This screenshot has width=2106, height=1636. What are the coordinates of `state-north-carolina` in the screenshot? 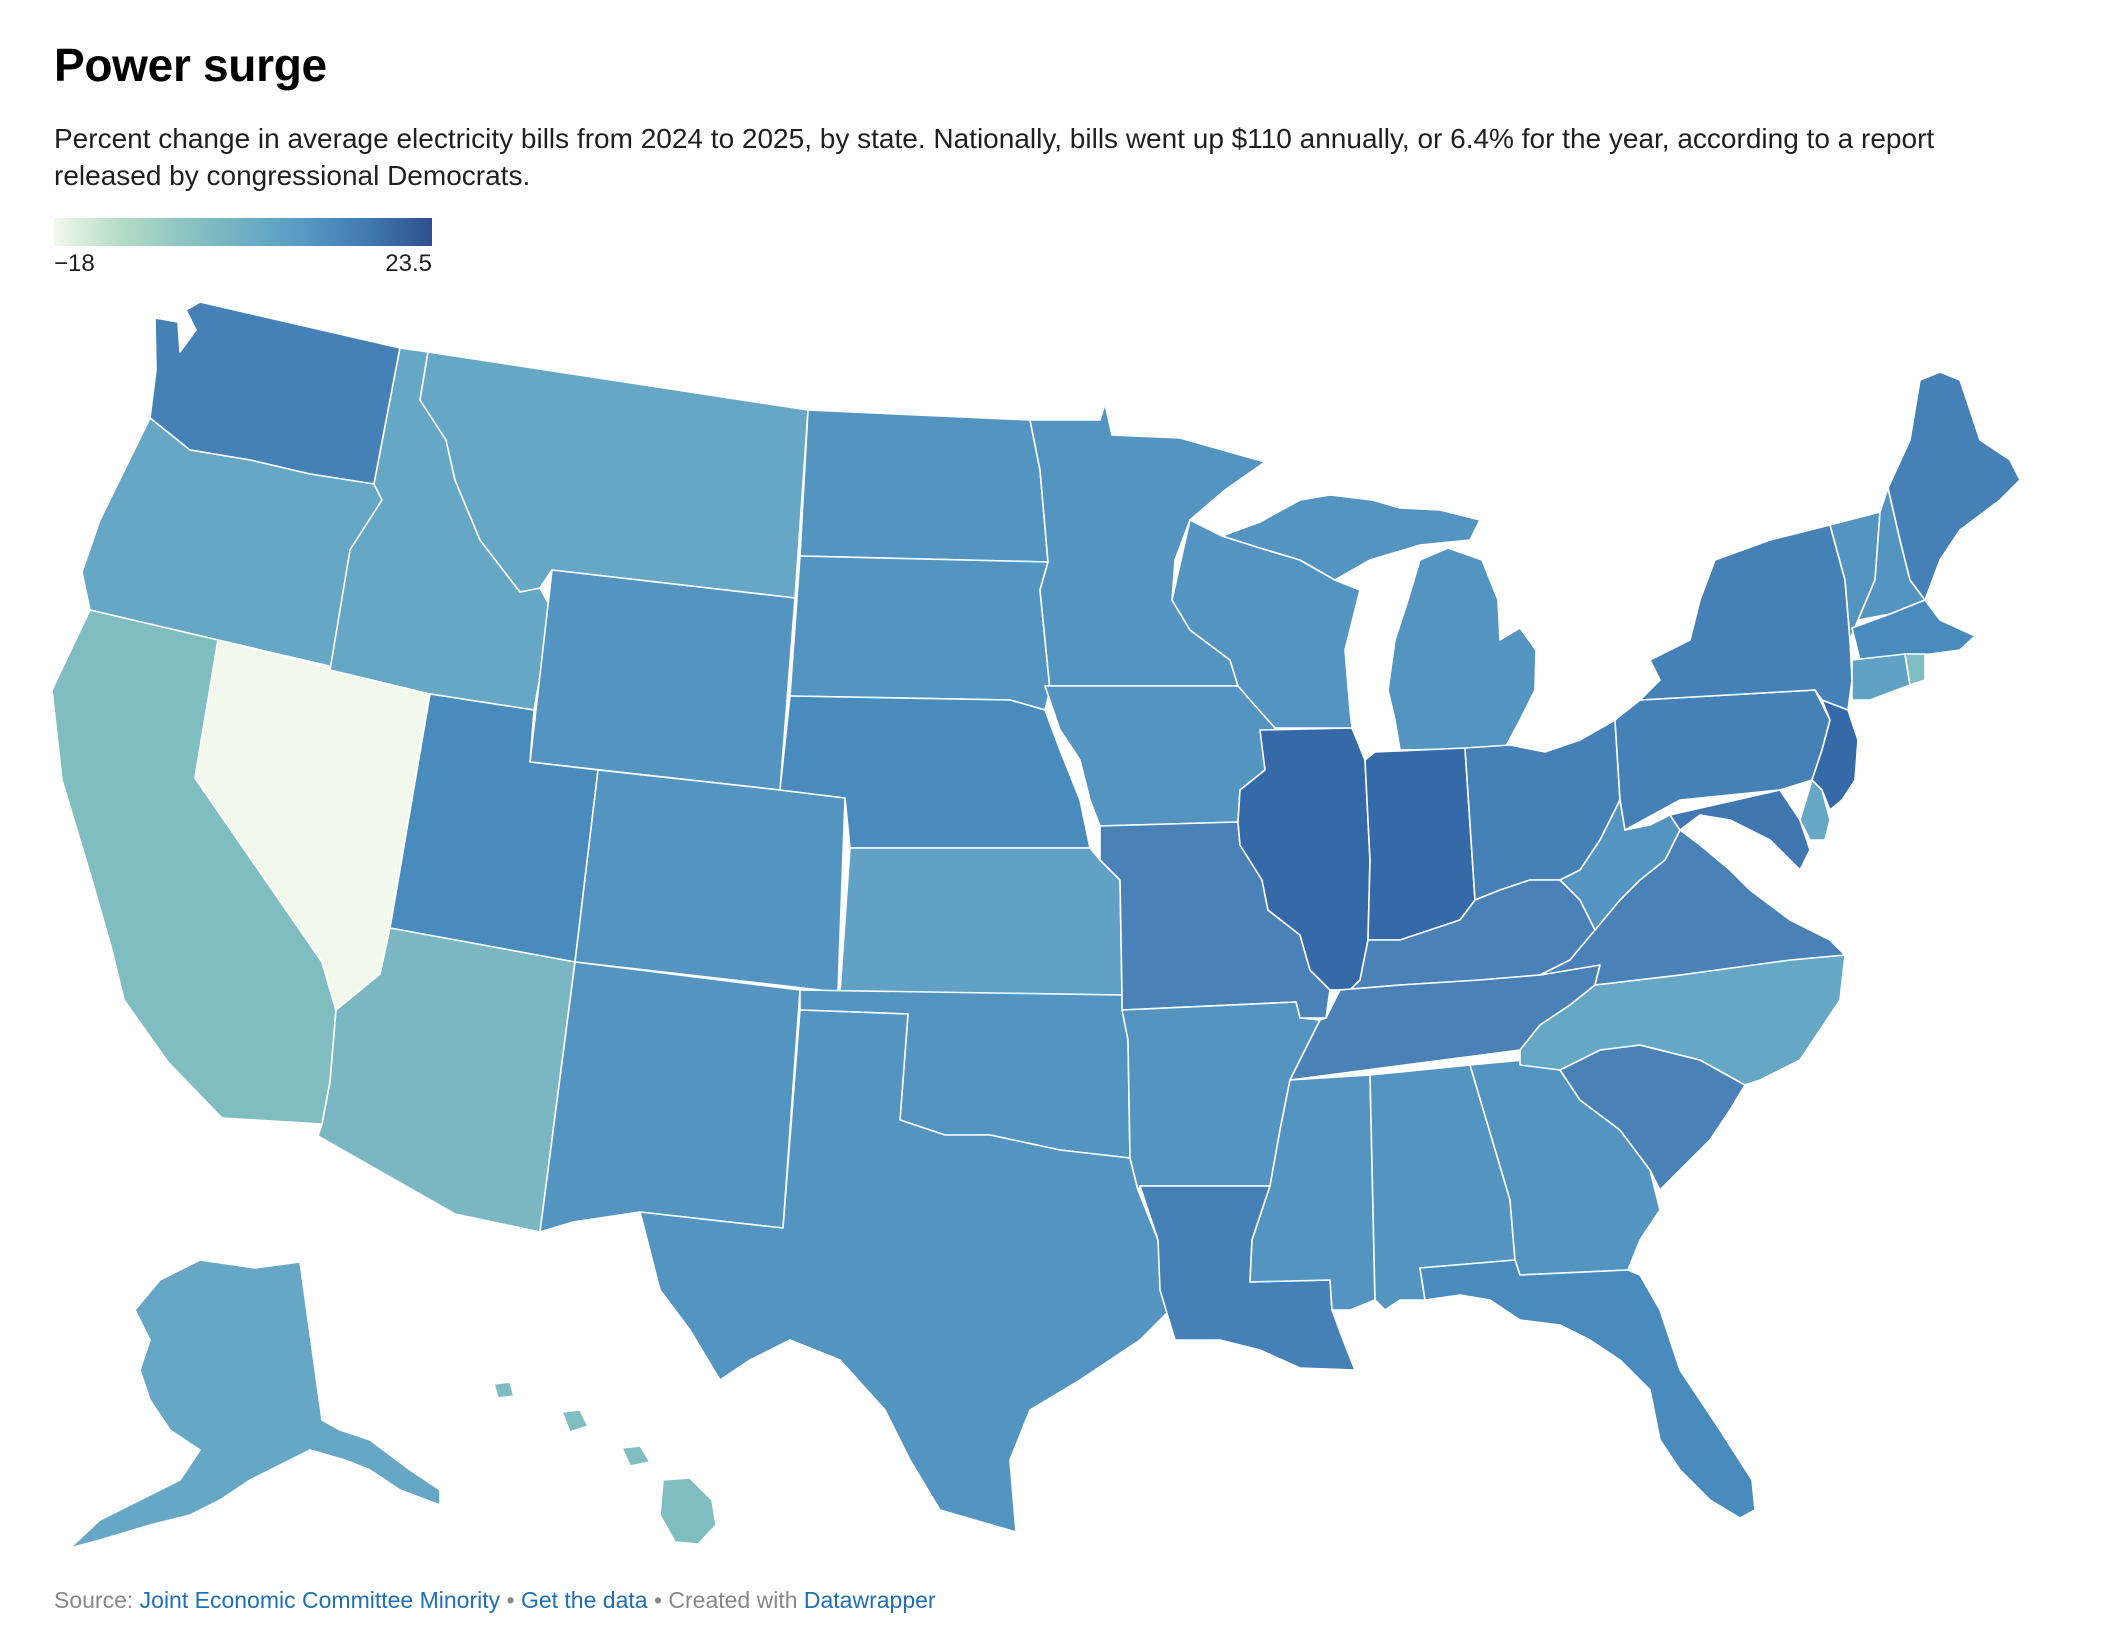 It's located at (1682, 1020).